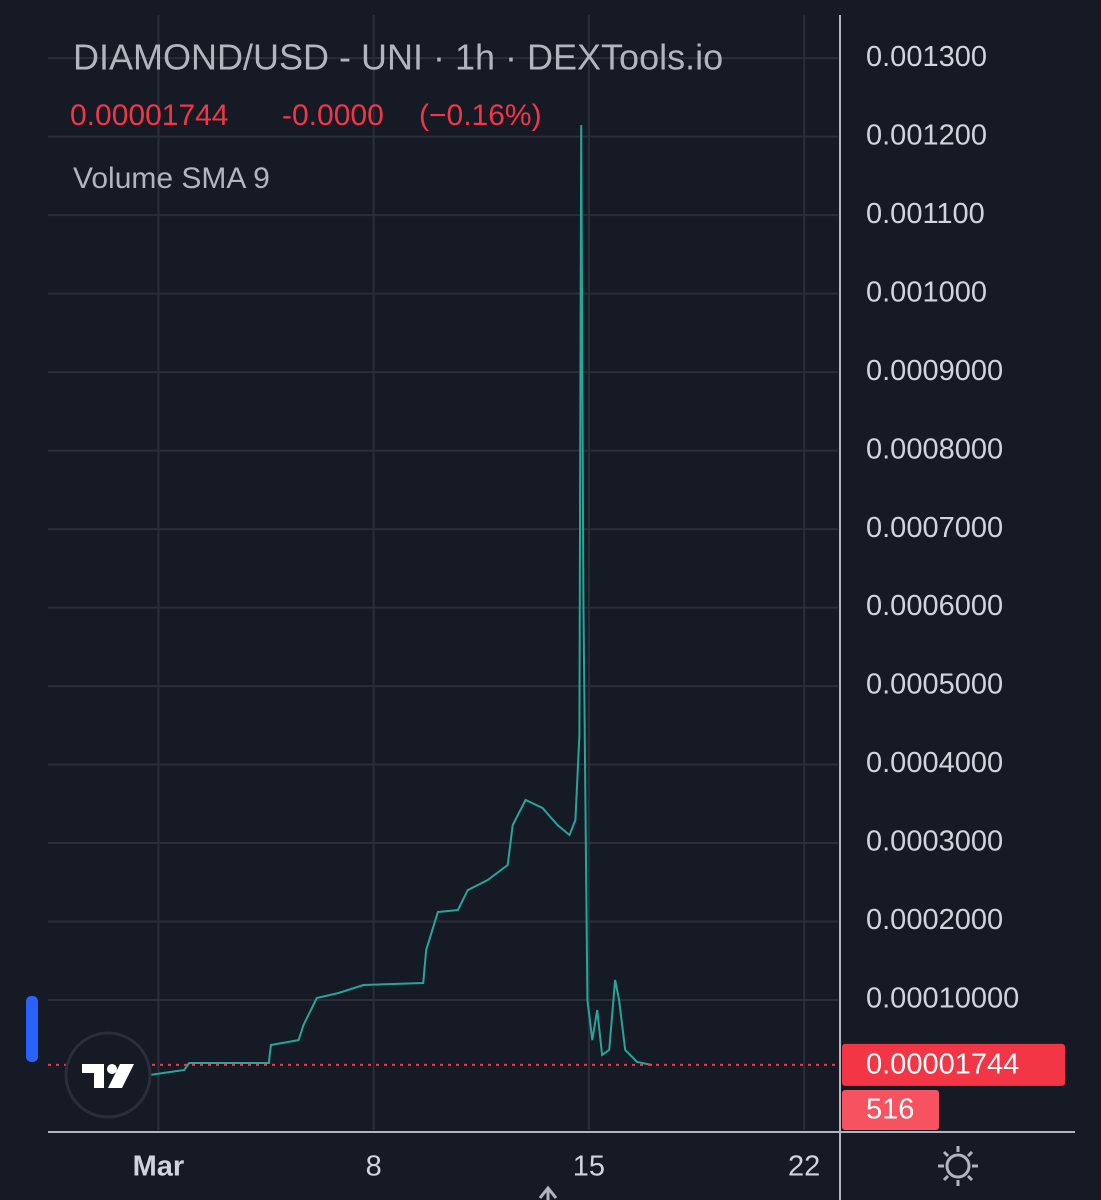 The image size is (1101, 1200). Describe the element at coordinates (548, 1192) in the screenshot. I see `scroll-arrow` at that location.